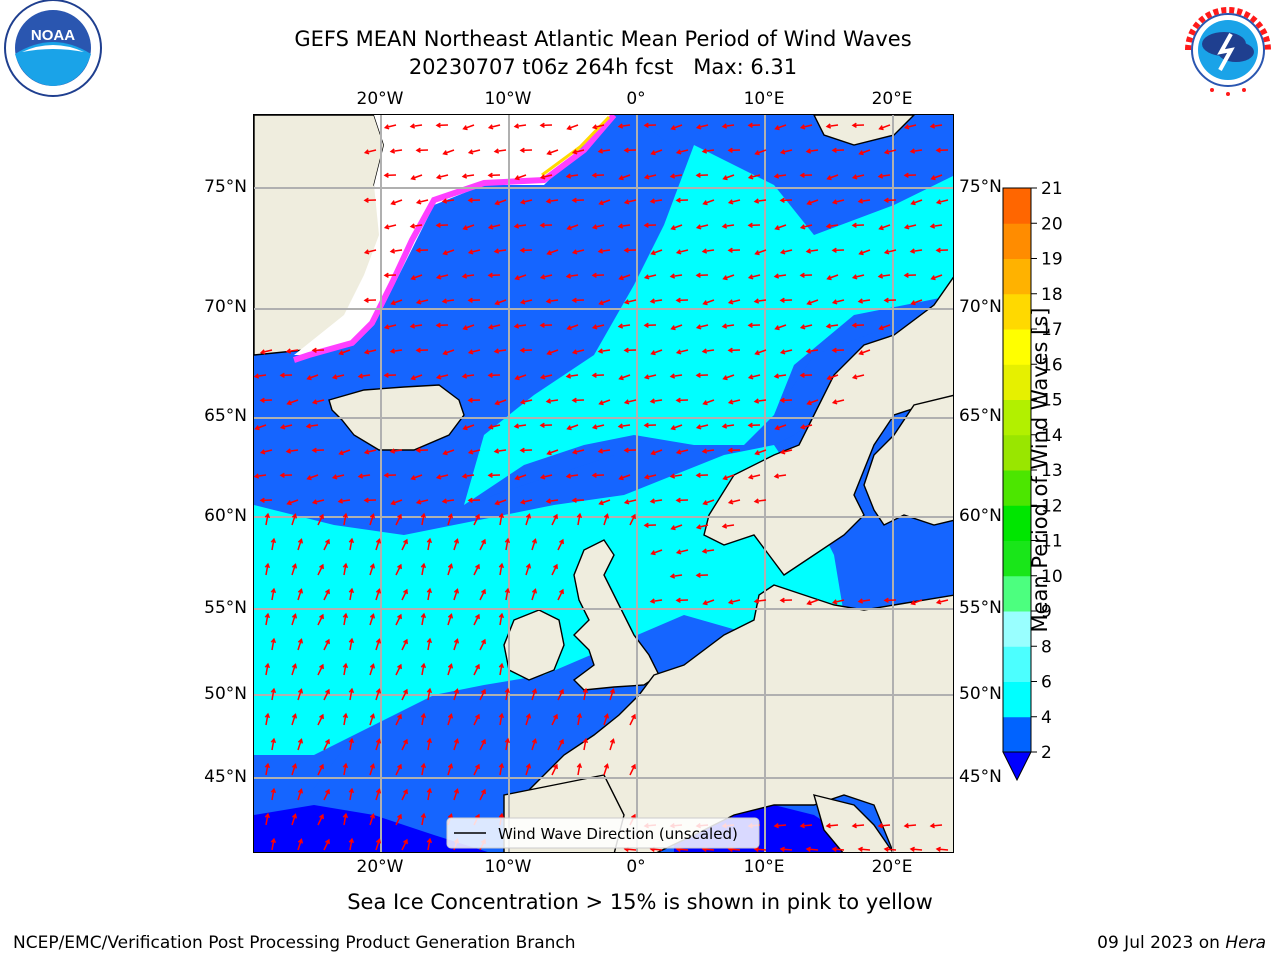  I want to click on colorbar-tick-label: 21, so click(1052, 189).